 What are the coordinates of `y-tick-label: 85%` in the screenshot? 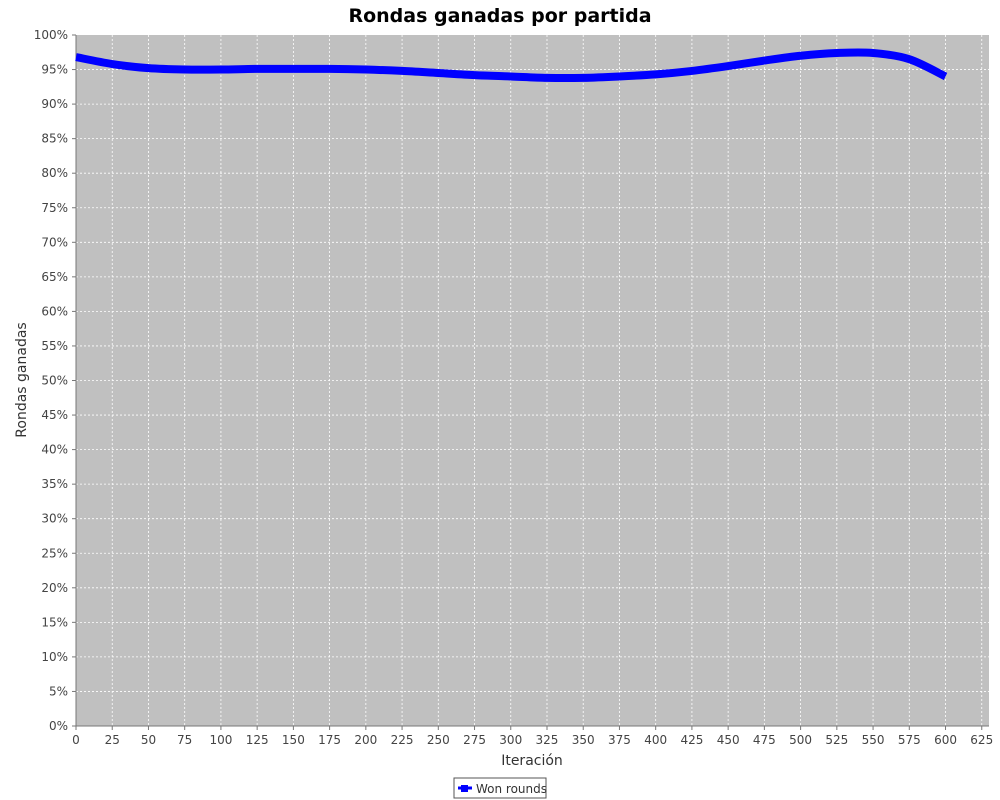 It's located at (54, 139).